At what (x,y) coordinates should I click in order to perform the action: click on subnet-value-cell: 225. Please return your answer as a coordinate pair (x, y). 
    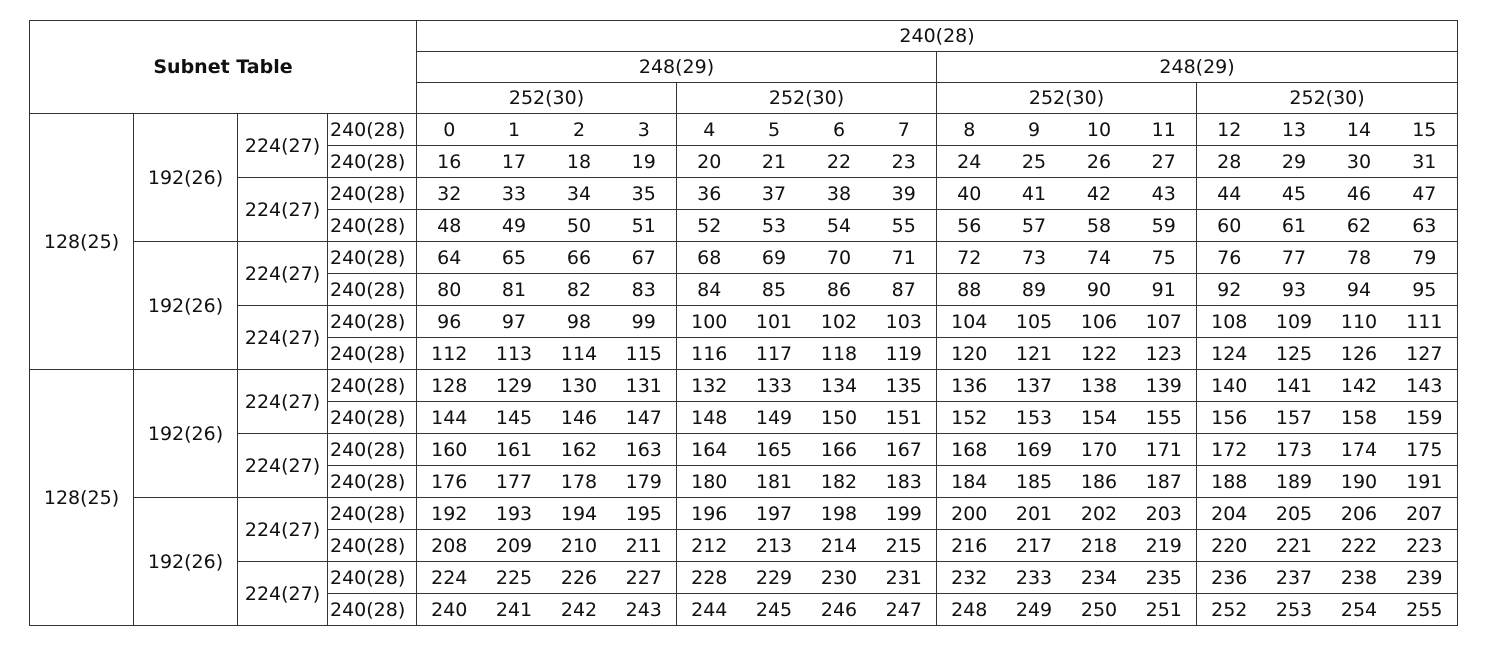
    Looking at the image, I should click on (514, 577).